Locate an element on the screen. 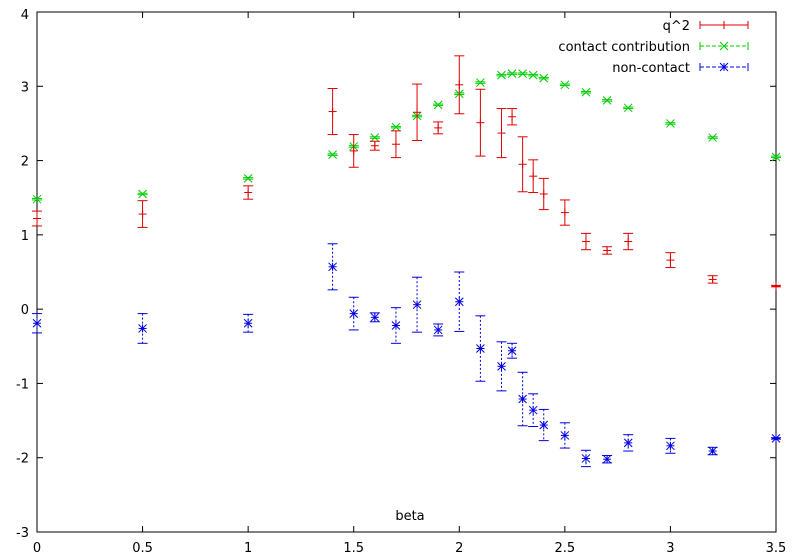  legend-item: non-contact is located at coordinates (680, 68).